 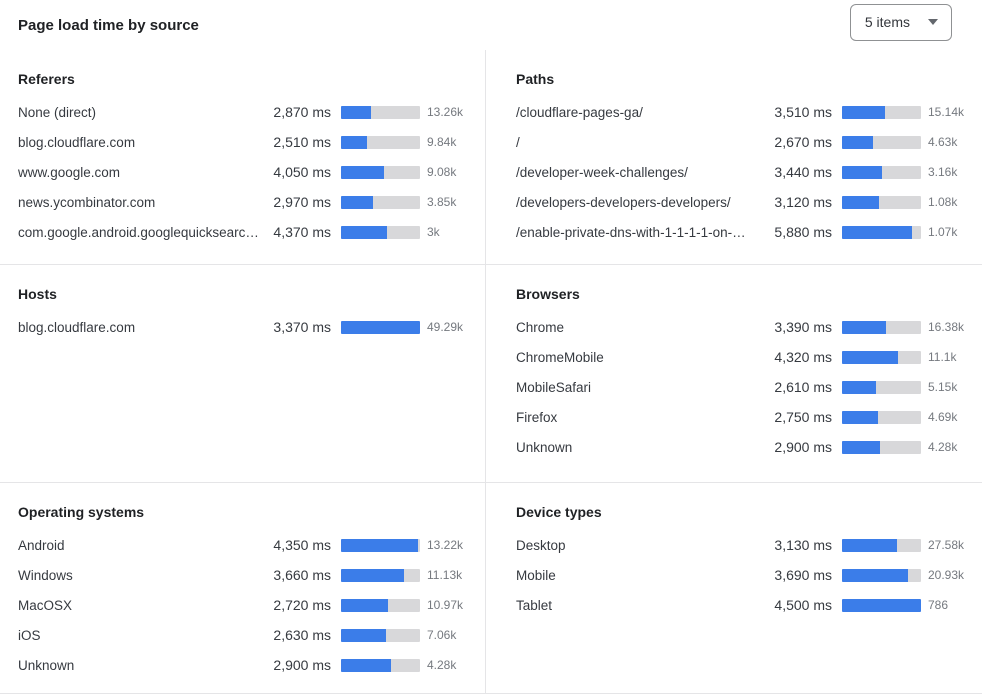 What do you see at coordinates (442, 635) in the screenshot?
I see `row-count: 7.06k` at bounding box center [442, 635].